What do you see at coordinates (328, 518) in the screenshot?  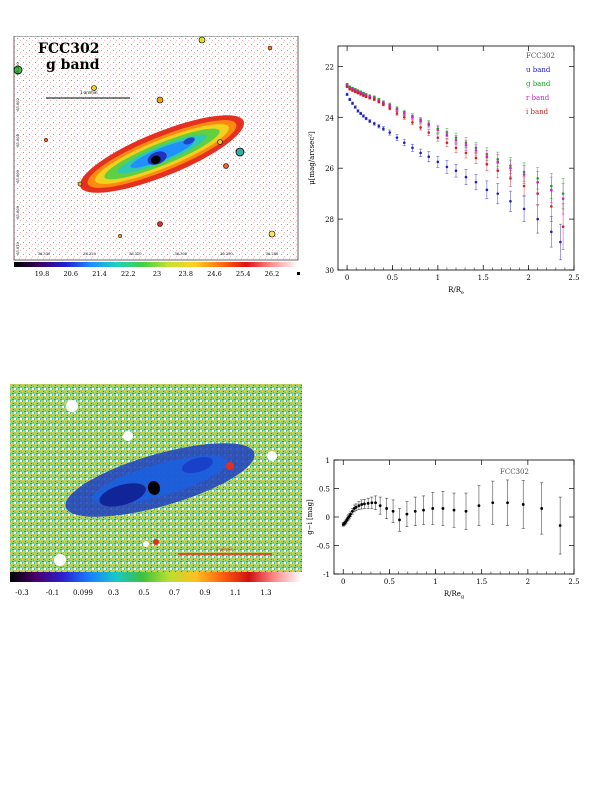 I see `y-tick-label: 0` at bounding box center [328, 518].